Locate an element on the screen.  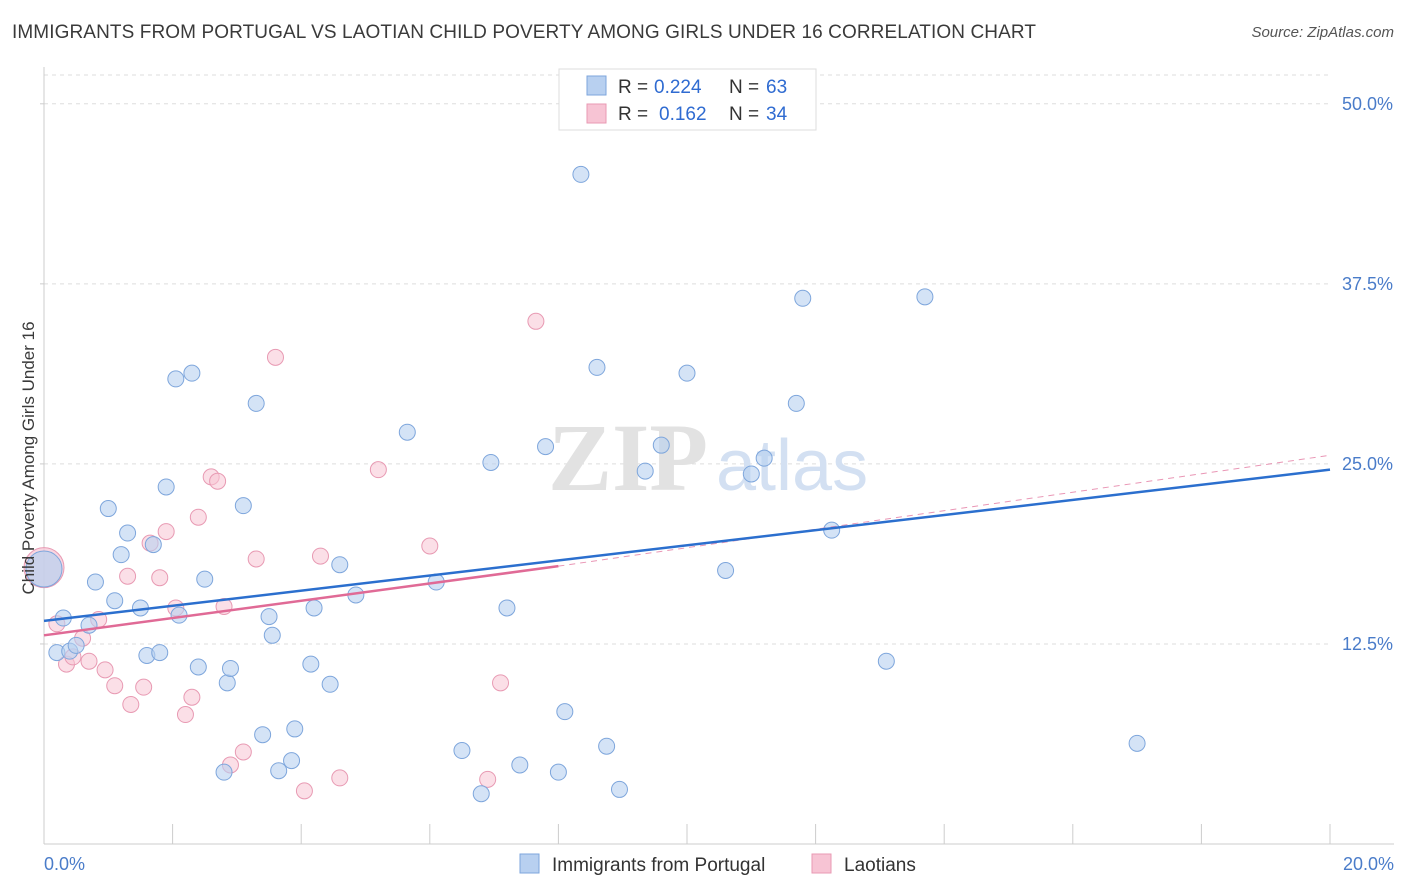
bottom-legend-swatch-blue is located at coordinates (529, 863).